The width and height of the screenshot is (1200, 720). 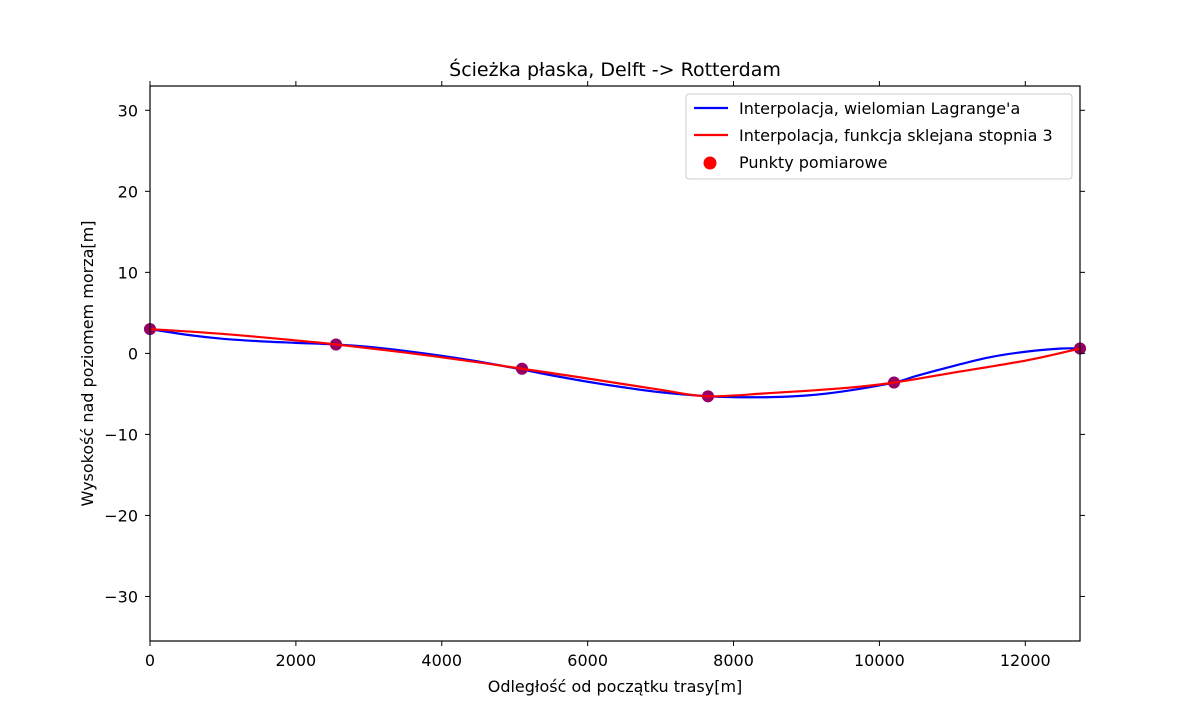 What do you see at coordinates (121, 434) in the screenshot?
I see `y-tick-label: −10` at bounding box center [121, 434].